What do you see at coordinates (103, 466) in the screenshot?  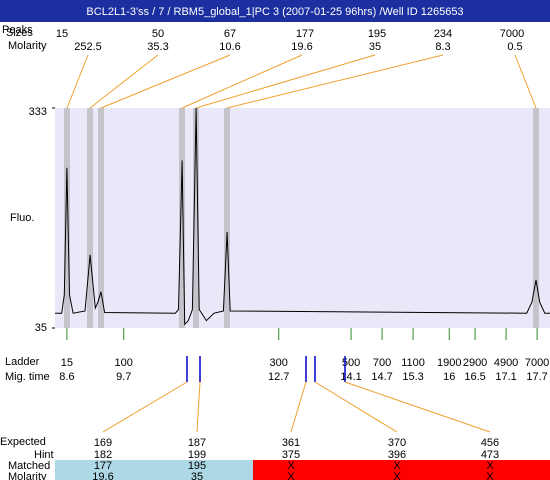 I see `matched-value: 177` at bounding box center [103, 466].